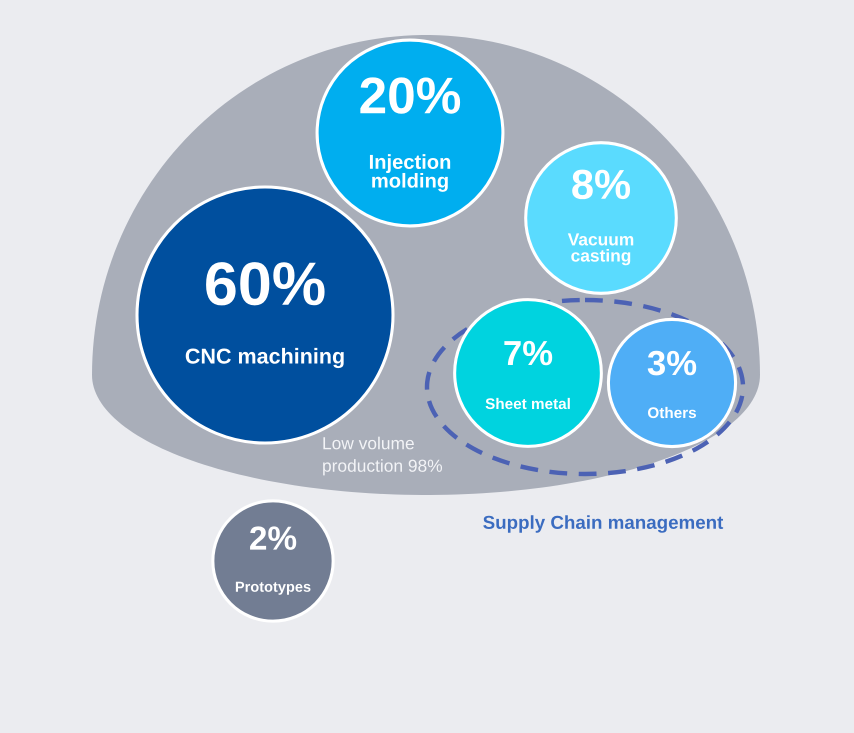  What do you see at coordinates (382, 456) in the screenshot?
I see `text: Low volume production 98%` at bounding box center [382, 456].